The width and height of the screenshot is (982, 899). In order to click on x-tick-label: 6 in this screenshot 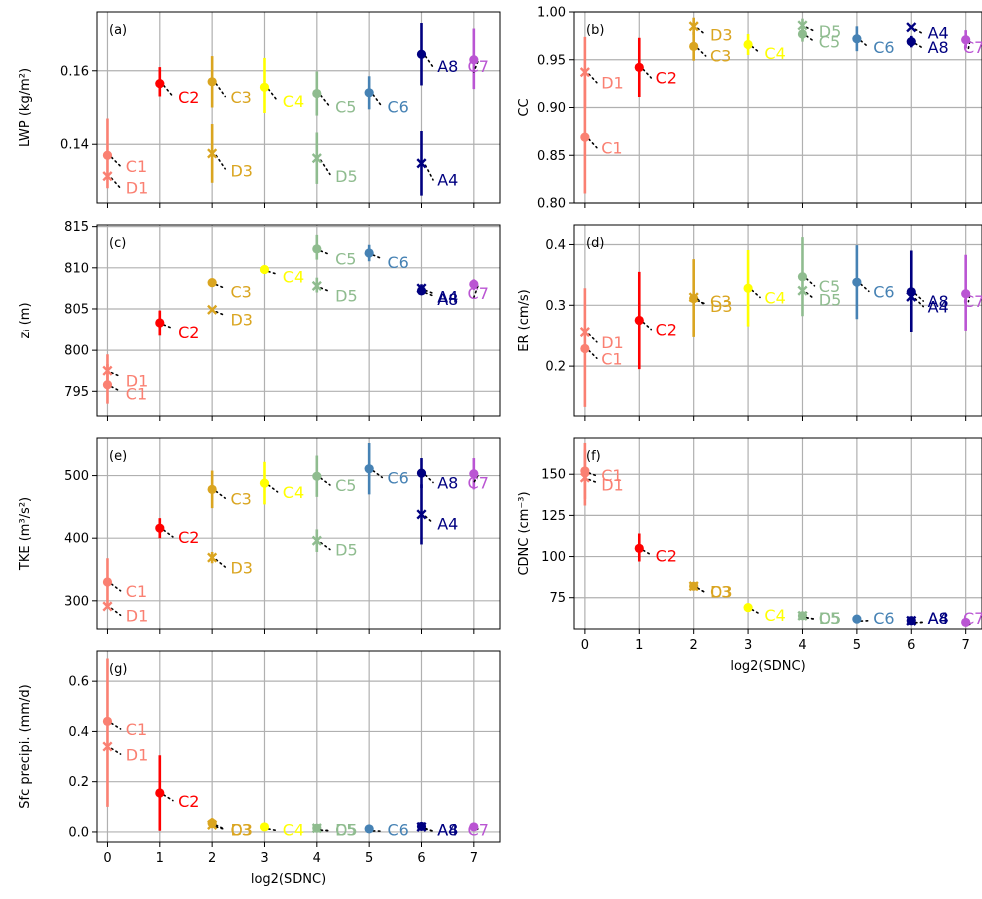, I will do `click(911, 645)`.